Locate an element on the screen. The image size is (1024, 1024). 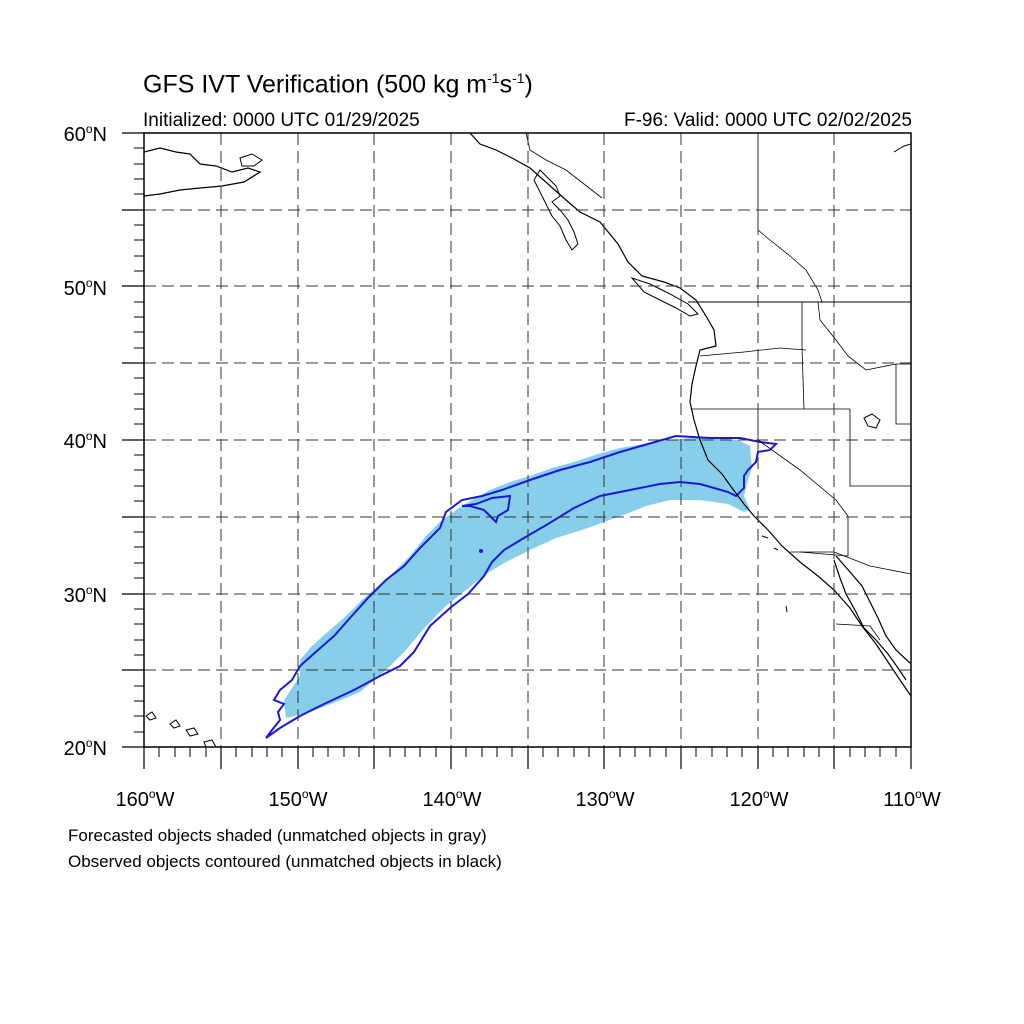
left-minor-ticks is located at coordinates (139, 440).